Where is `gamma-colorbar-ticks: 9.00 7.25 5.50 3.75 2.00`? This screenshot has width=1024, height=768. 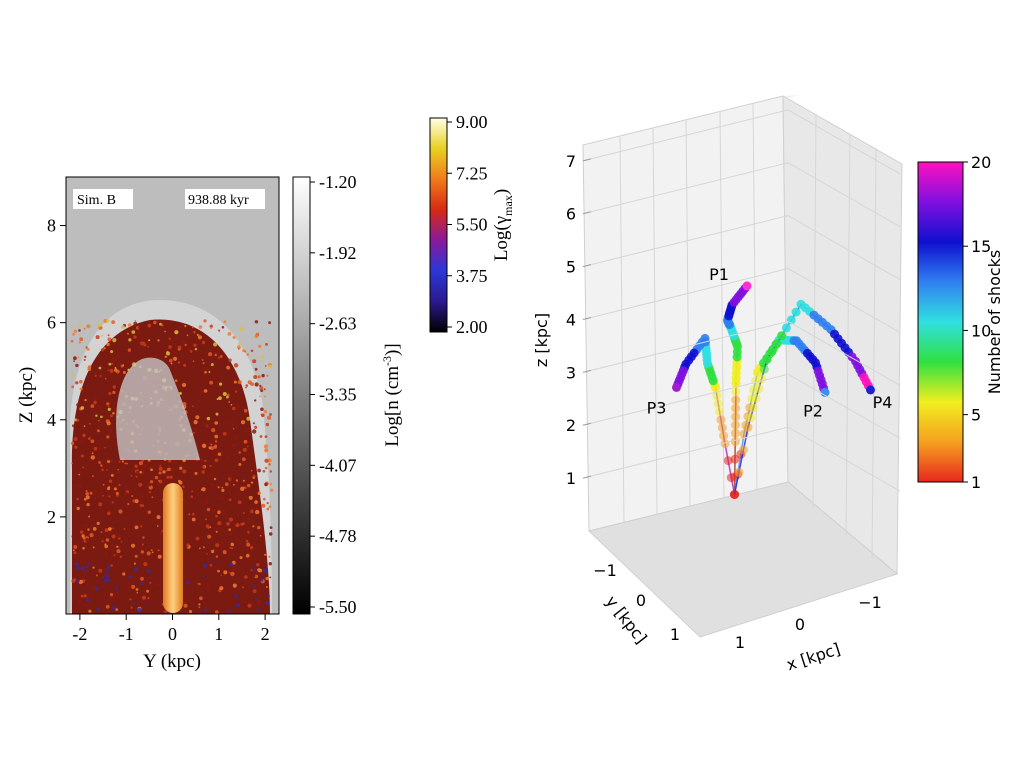
gamma-colorbar-ticks: 9.00 7.25 5.50 3.75 2.00 is located at coordinates (467, 224).